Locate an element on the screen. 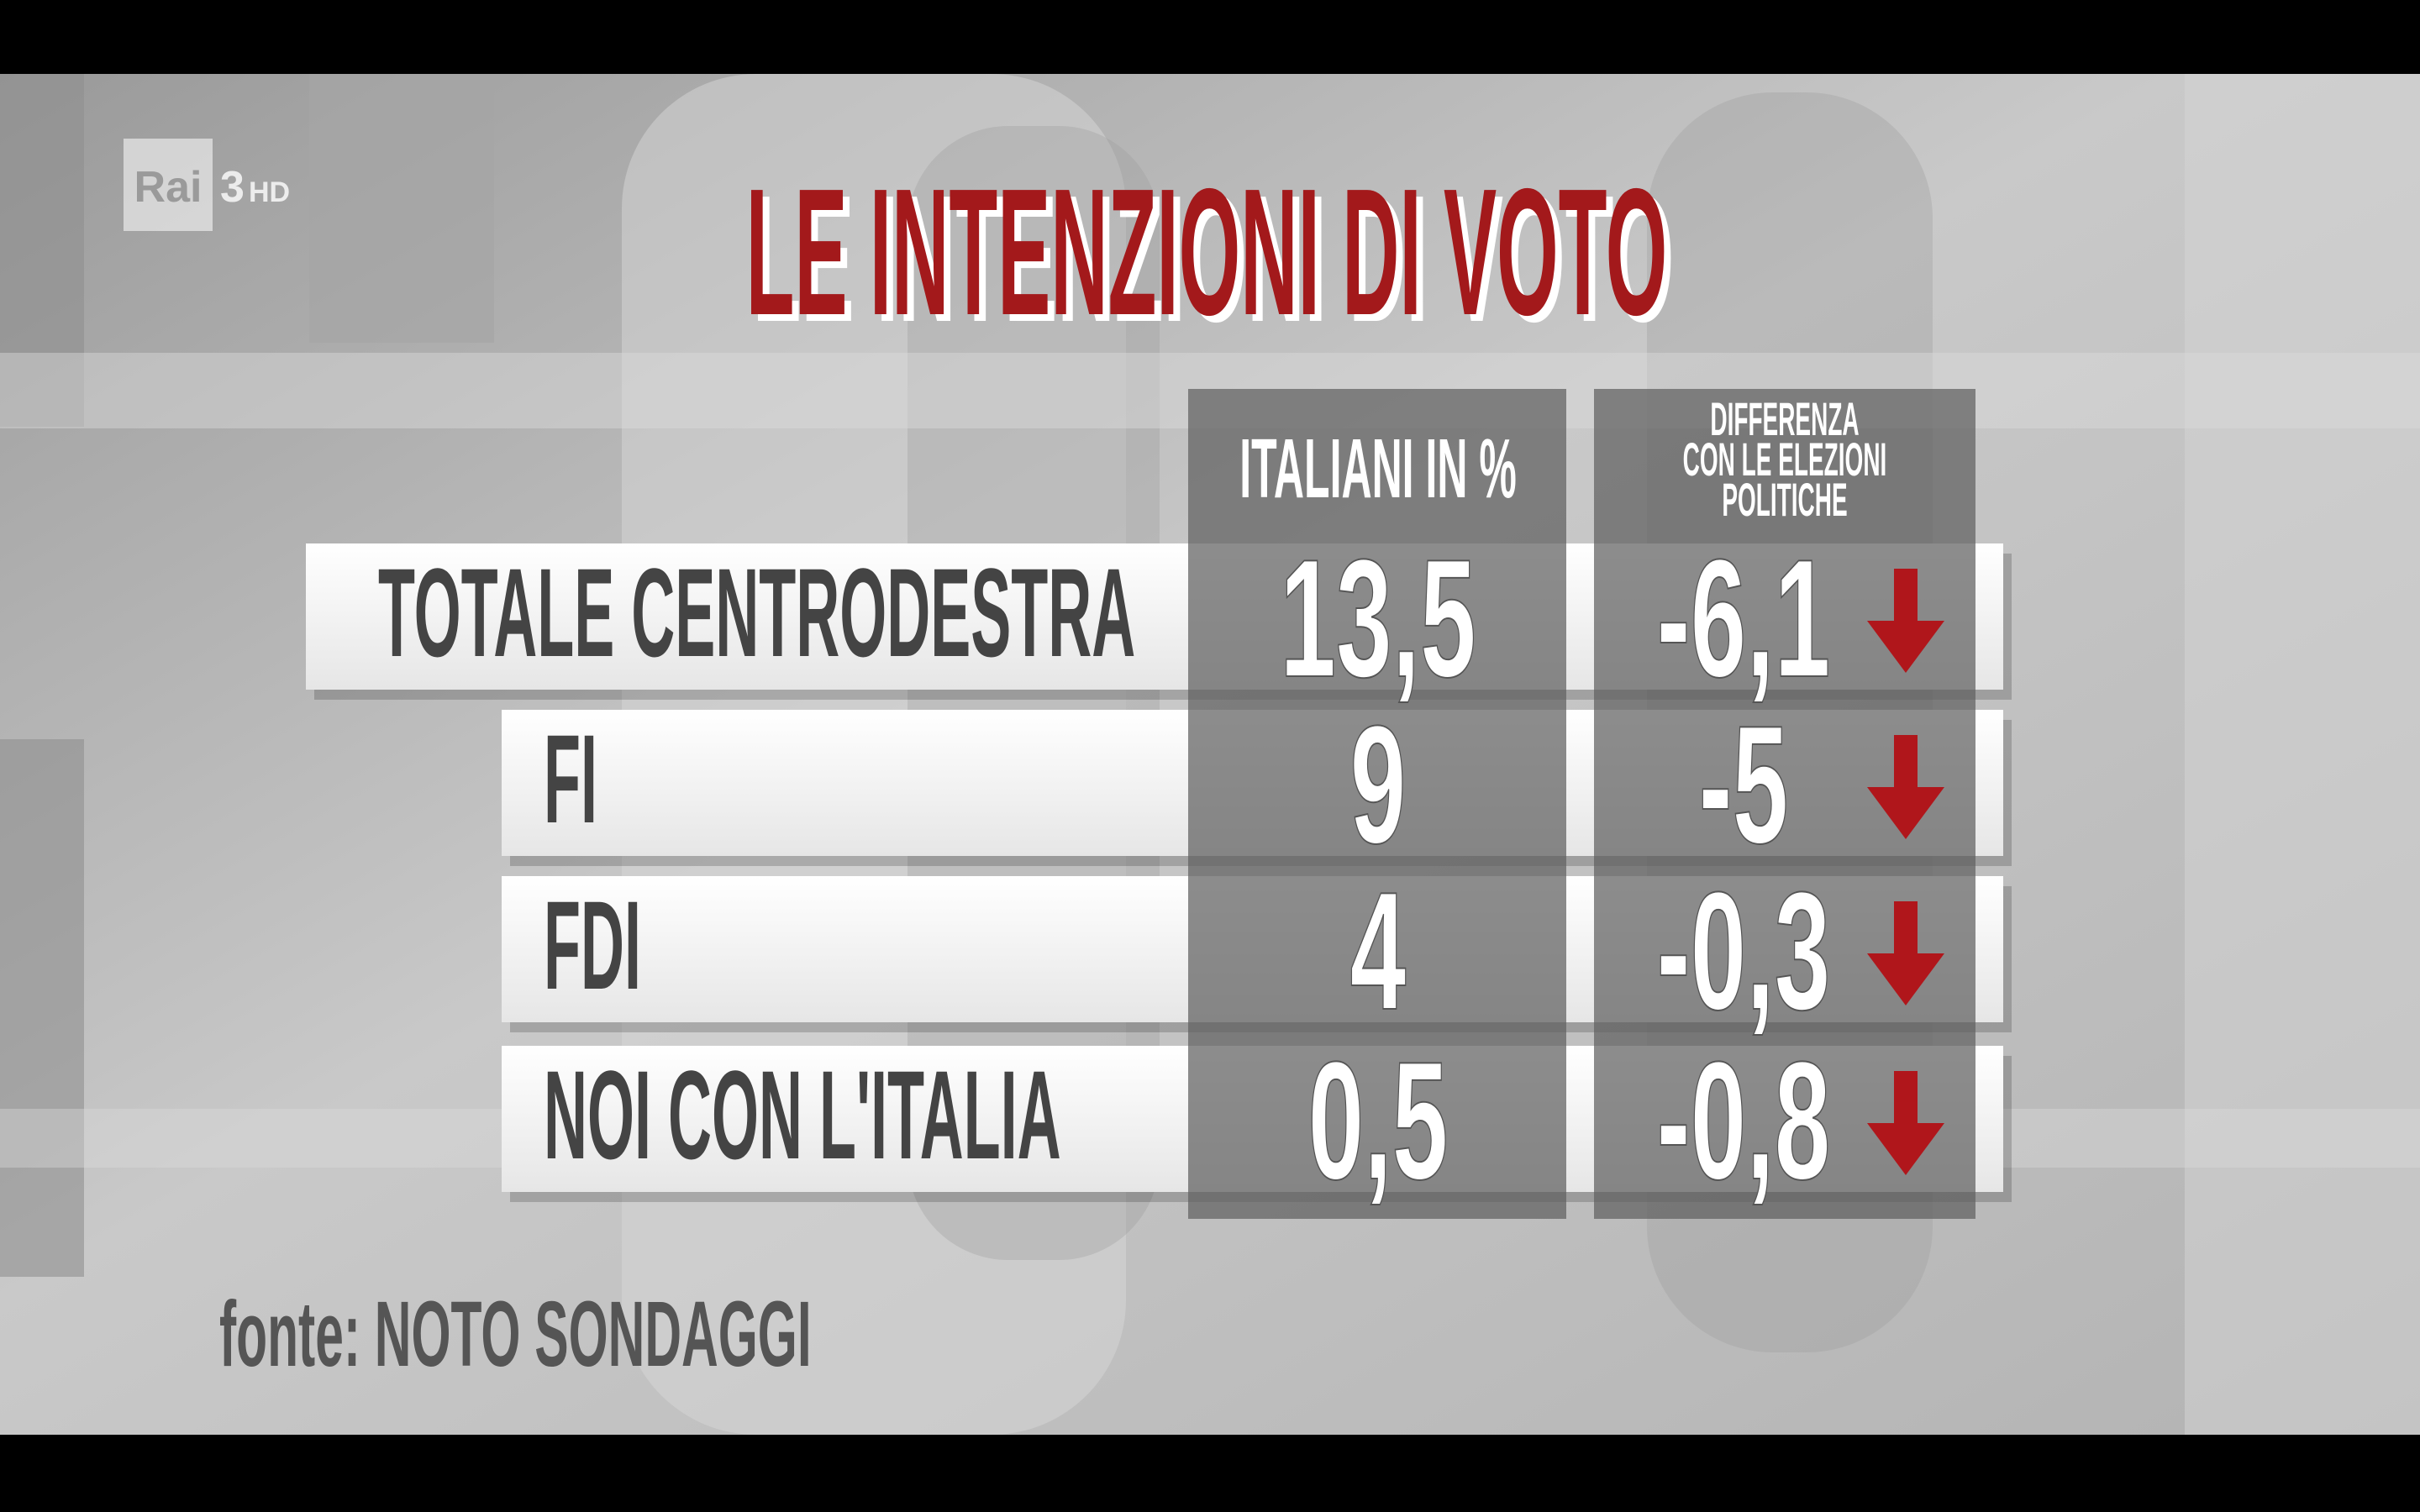 The height and width of the screenshot is (1512, 2420). row-difference: -6,1 is located at coordinates (1744, 617).